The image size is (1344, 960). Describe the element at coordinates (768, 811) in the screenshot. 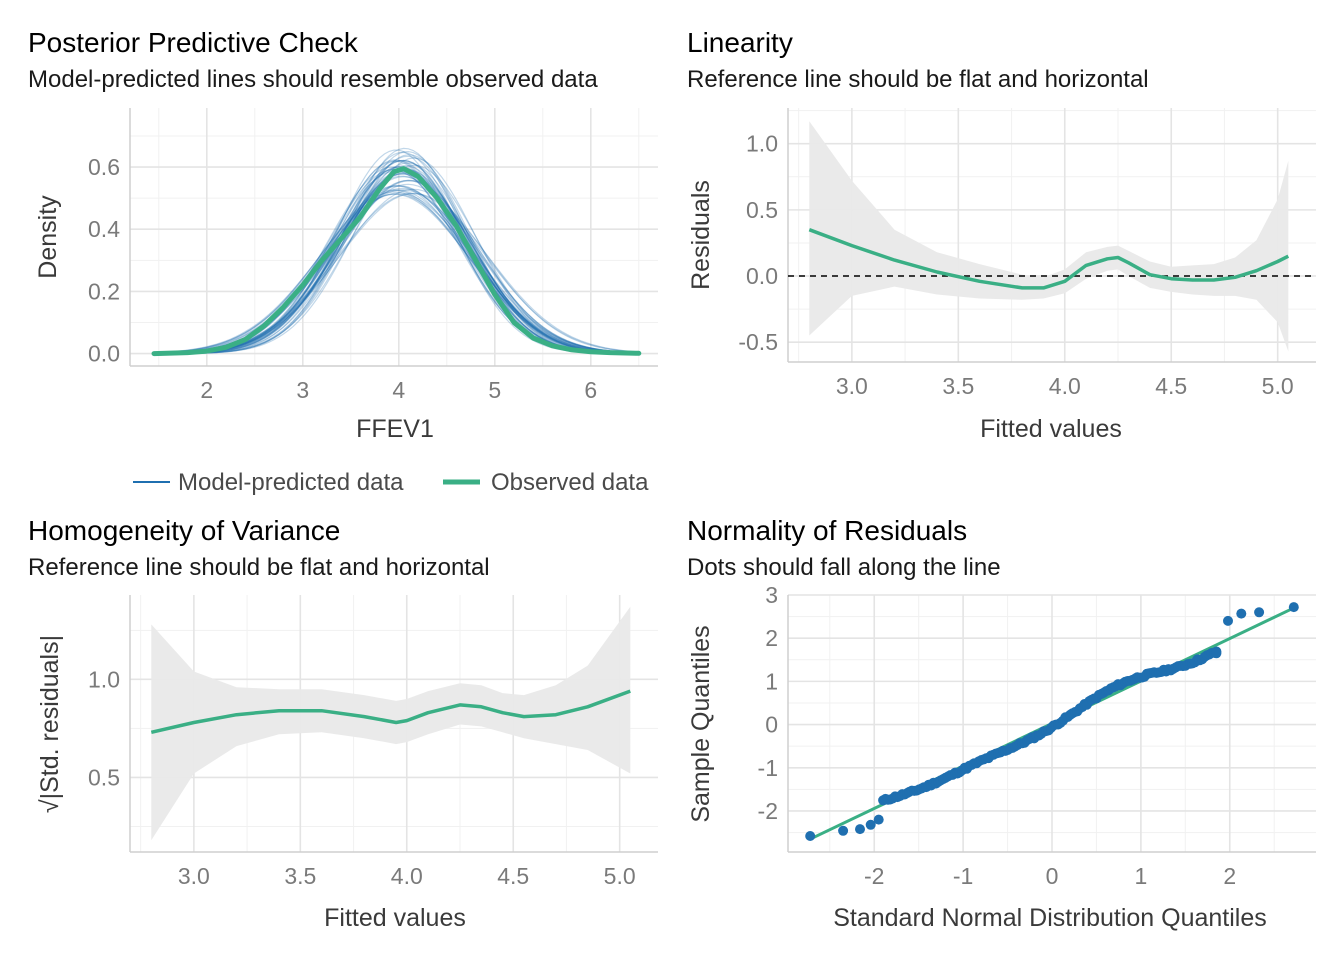

I see `y-tick-label: -2` at that location.